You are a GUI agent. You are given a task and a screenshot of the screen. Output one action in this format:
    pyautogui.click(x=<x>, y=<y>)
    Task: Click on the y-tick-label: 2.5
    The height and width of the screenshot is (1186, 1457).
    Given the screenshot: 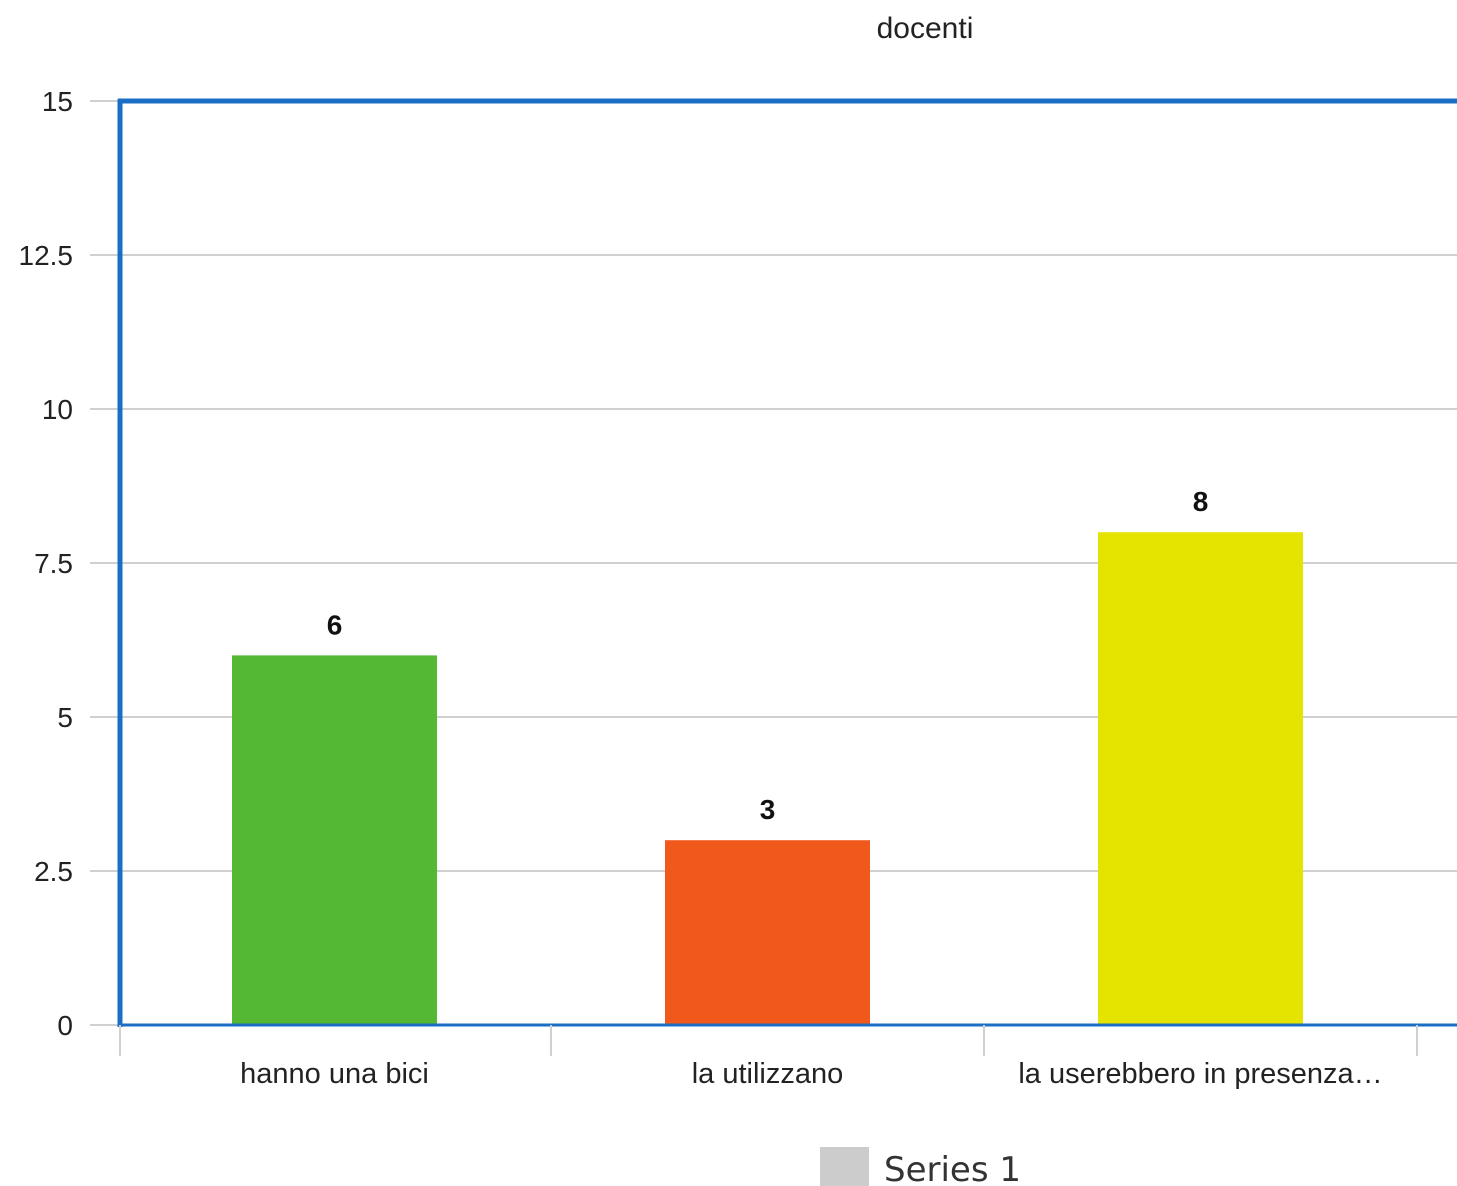 What is the action you would take?
    pyautogui.click(x=53, y=871)
    